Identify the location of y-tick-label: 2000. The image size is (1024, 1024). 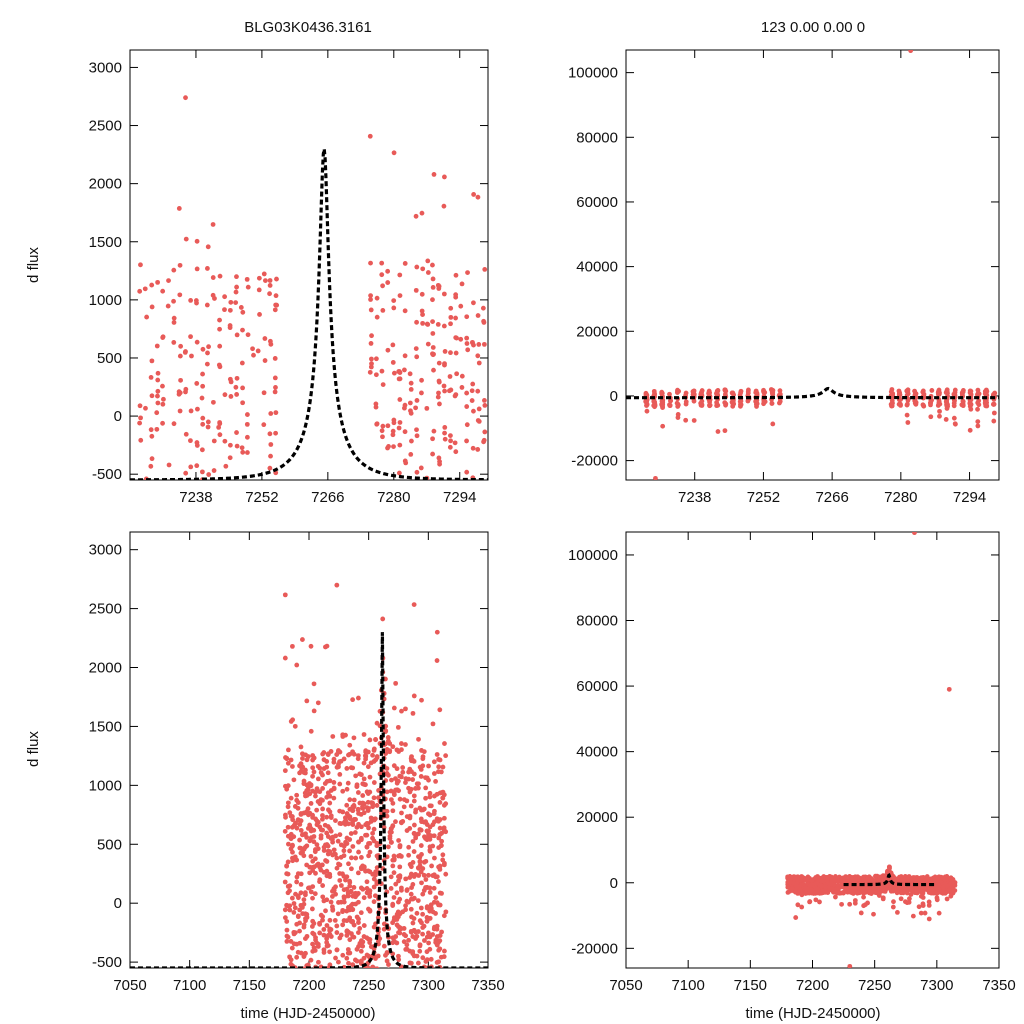
(105, 668).